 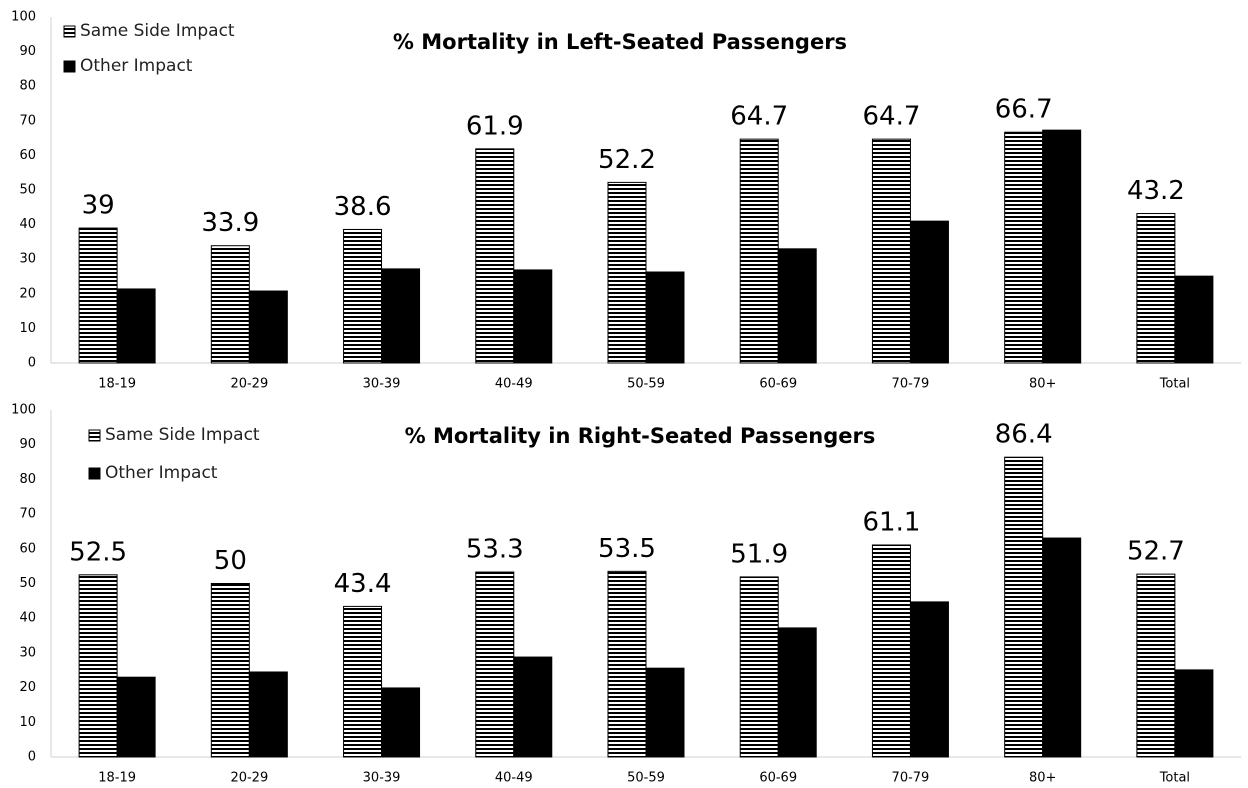 I want to click on data-label: 86.4, so click(x=1024, y=435).